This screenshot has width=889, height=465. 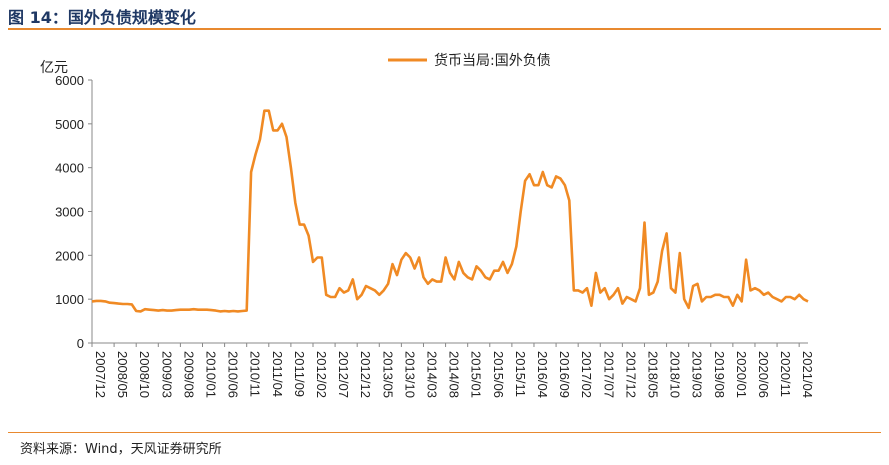 I want to click on x-tick-label: 2016/04, so click(x=542, y=374).